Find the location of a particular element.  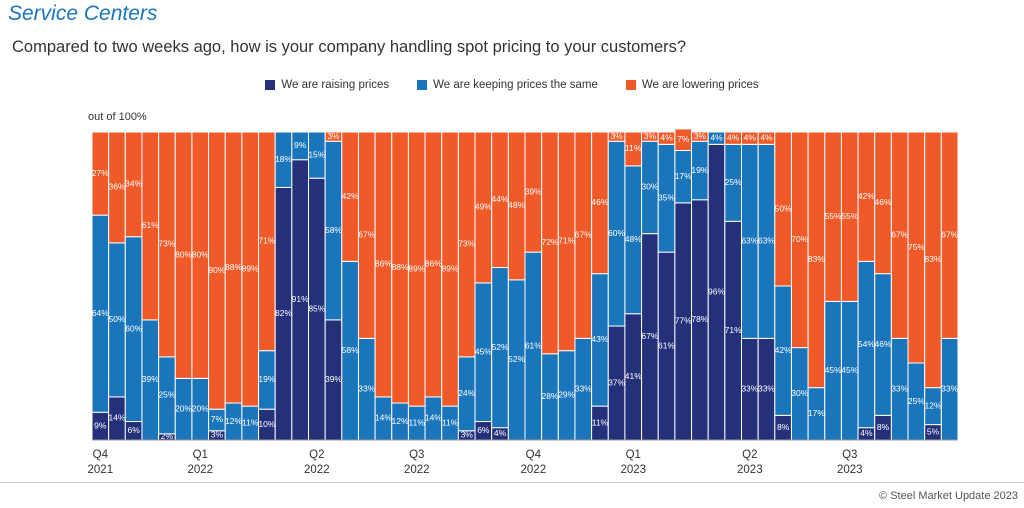

legend-label: We are raising prices is located at coordinates (335, 85).